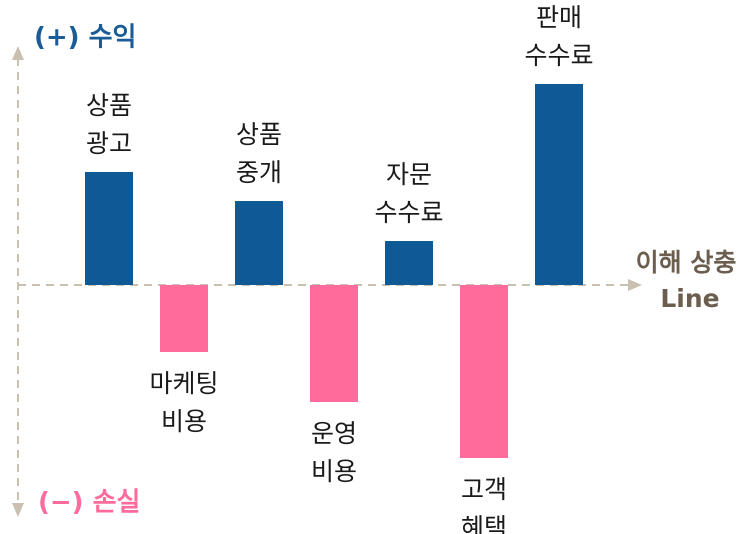  What do you see at coordinates (686, 262) in the screenshot?
I see `threshold-label: 이해 상충` at bounding box center [686, 262].